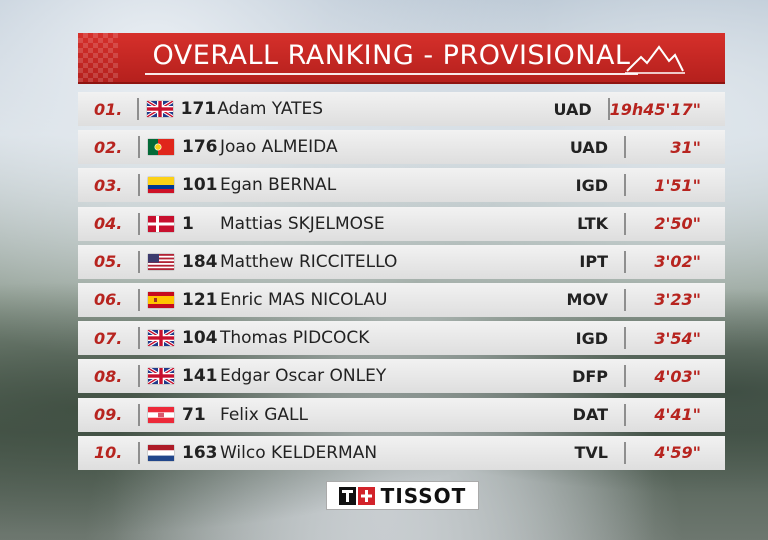  What do you see at coordinates (685, 147) in the screenshot?
I see `time-gap: 31"` at bounding box center [685, 147].